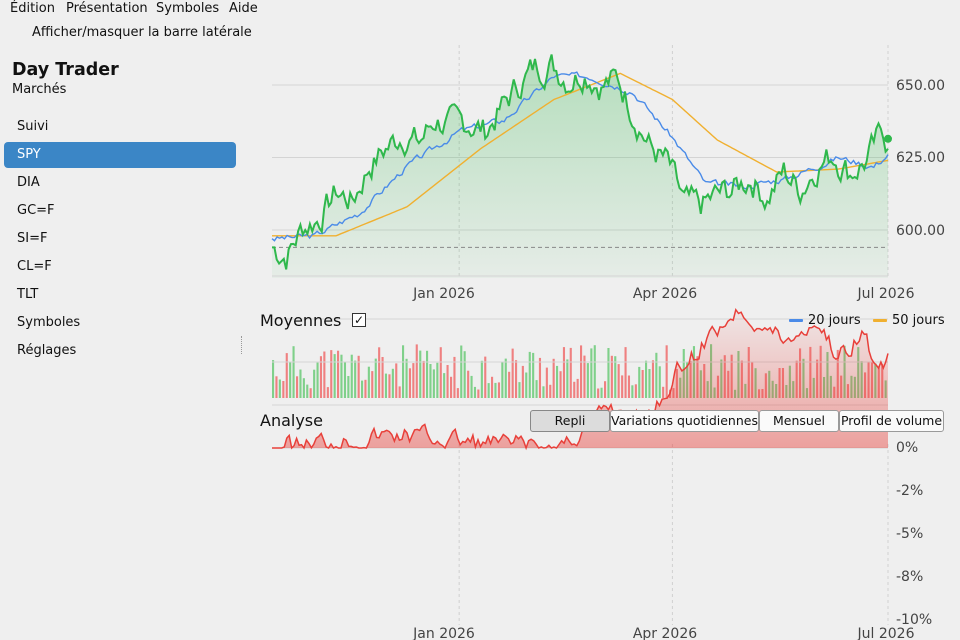 The width and height of the screenshot is (960, 640). I want to click on dd-x-tick-label: Jan 2026, so click(443, 633).